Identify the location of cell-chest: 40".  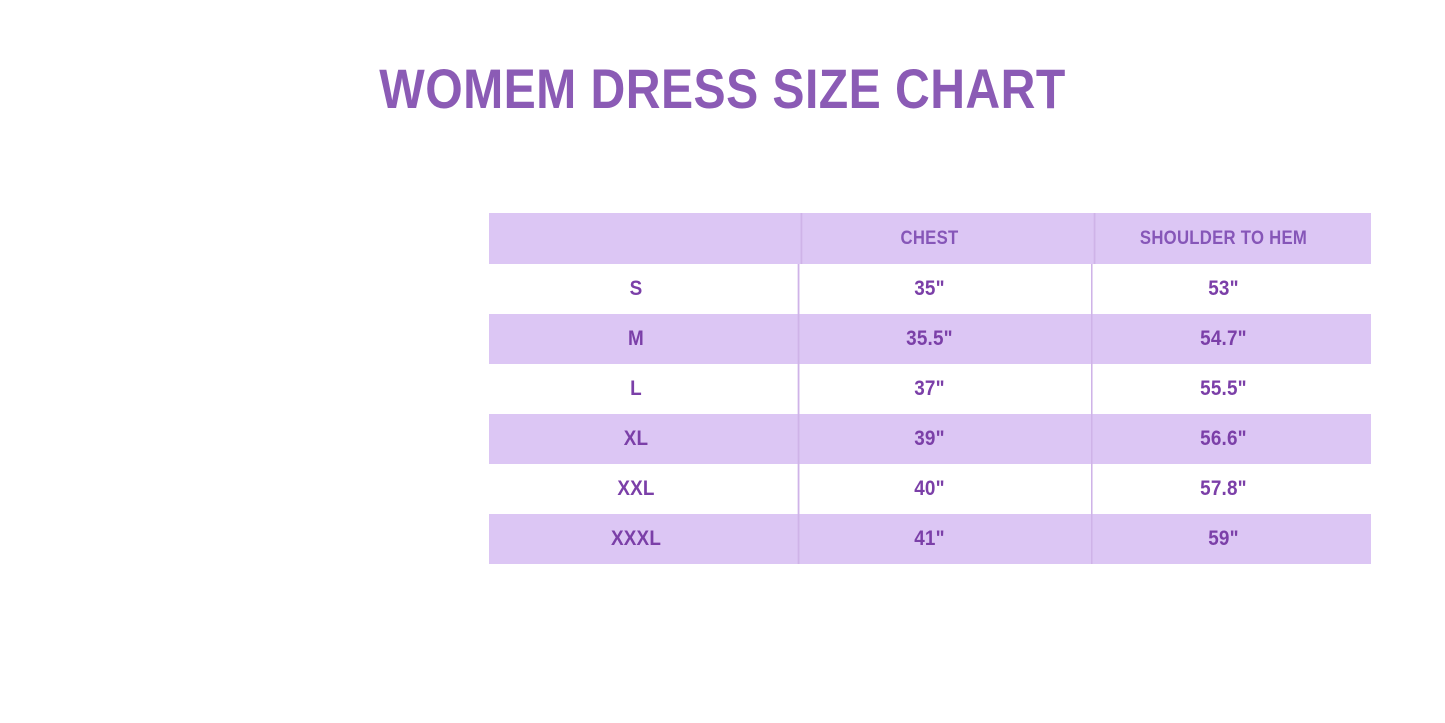
(930, 489).